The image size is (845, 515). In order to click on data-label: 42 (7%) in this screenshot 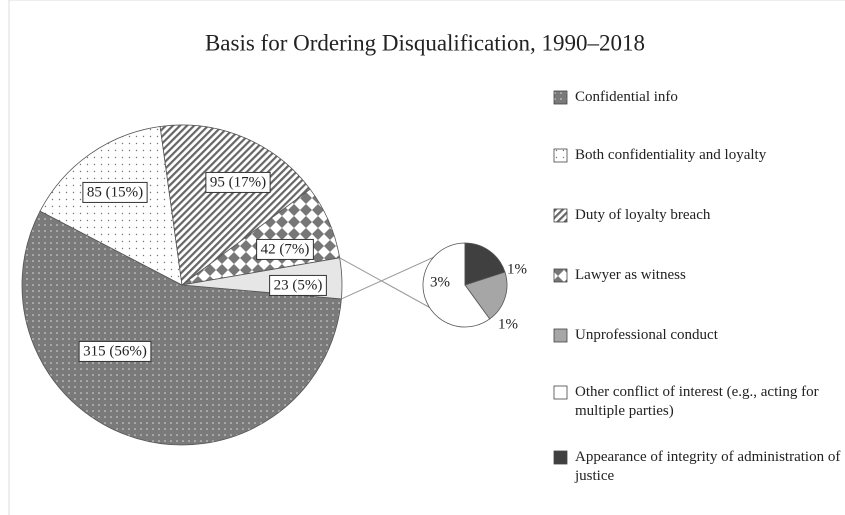, I will do `click(285, 249)`.